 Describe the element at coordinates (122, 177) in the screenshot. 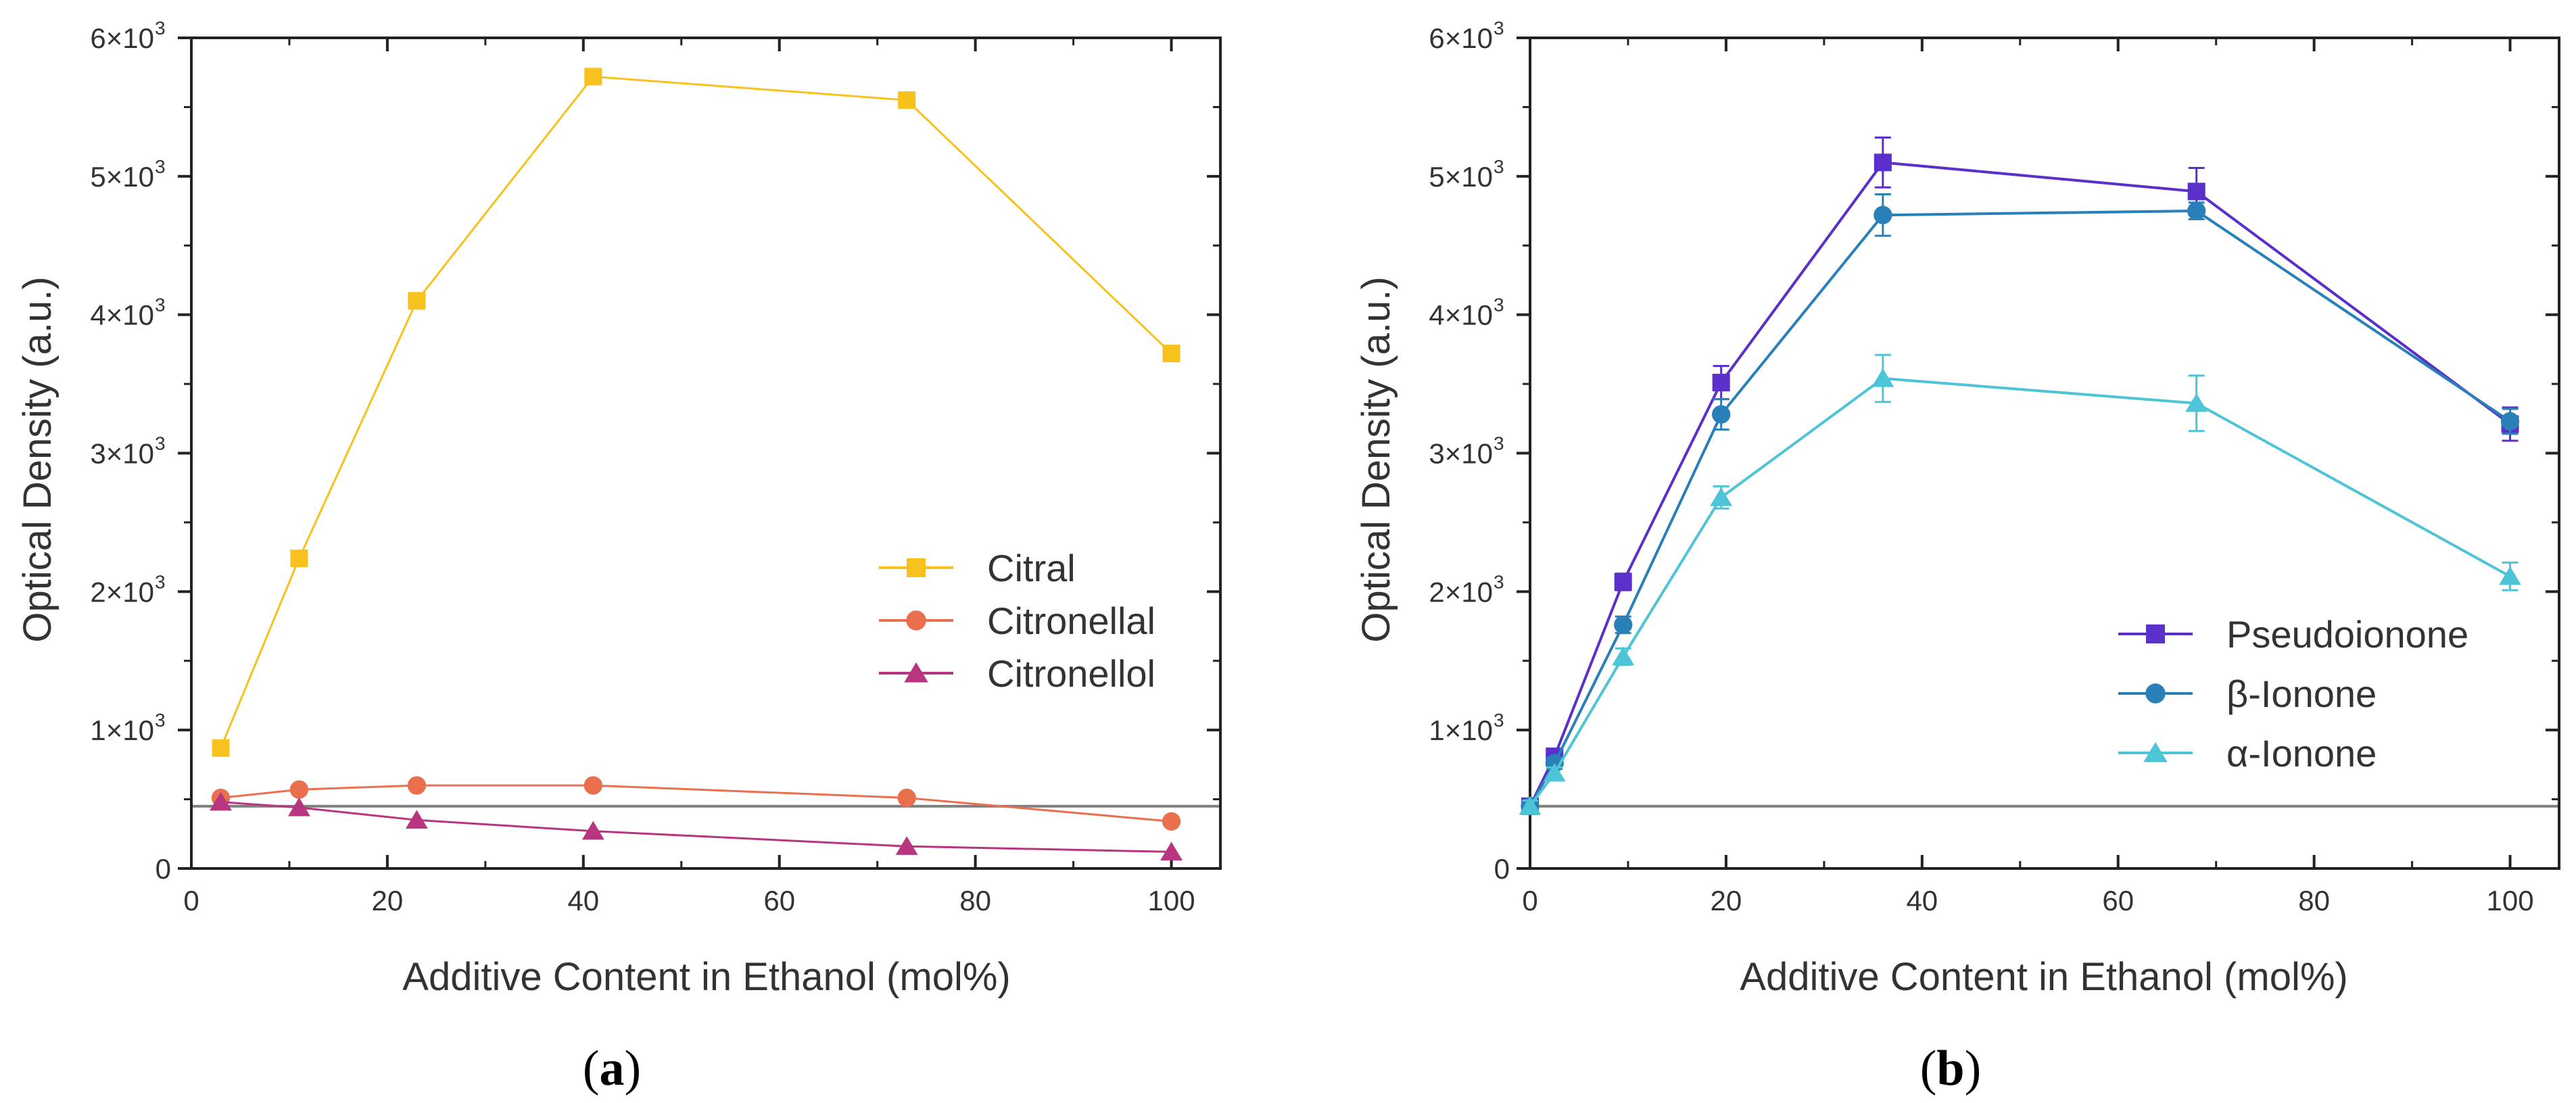

I see `y-tick-label-a: 5×10` at that location.